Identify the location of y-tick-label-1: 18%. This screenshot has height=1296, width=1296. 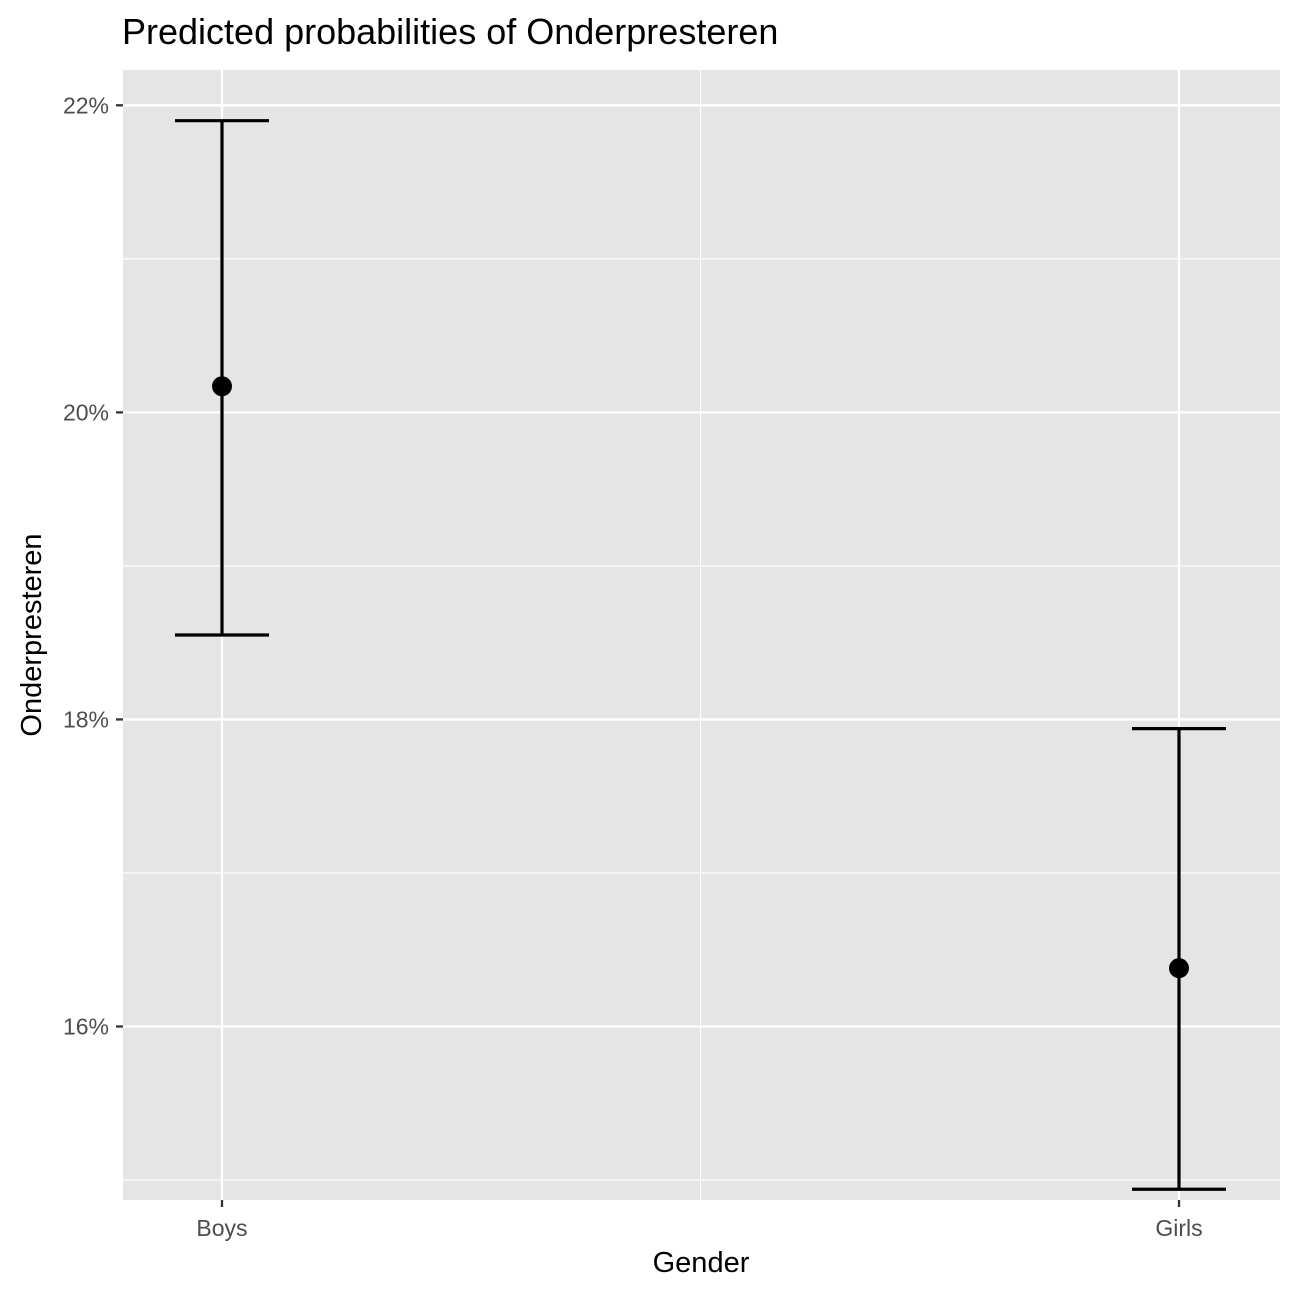
(86, 719).